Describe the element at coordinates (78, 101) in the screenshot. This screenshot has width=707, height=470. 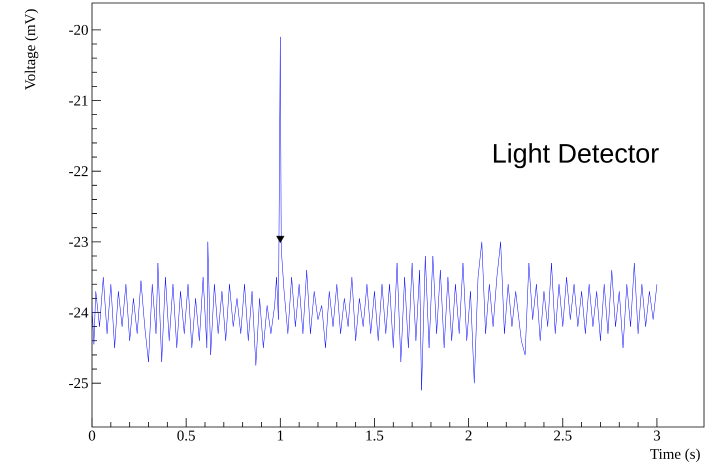
I see `y-tick-label: -21` at that location.